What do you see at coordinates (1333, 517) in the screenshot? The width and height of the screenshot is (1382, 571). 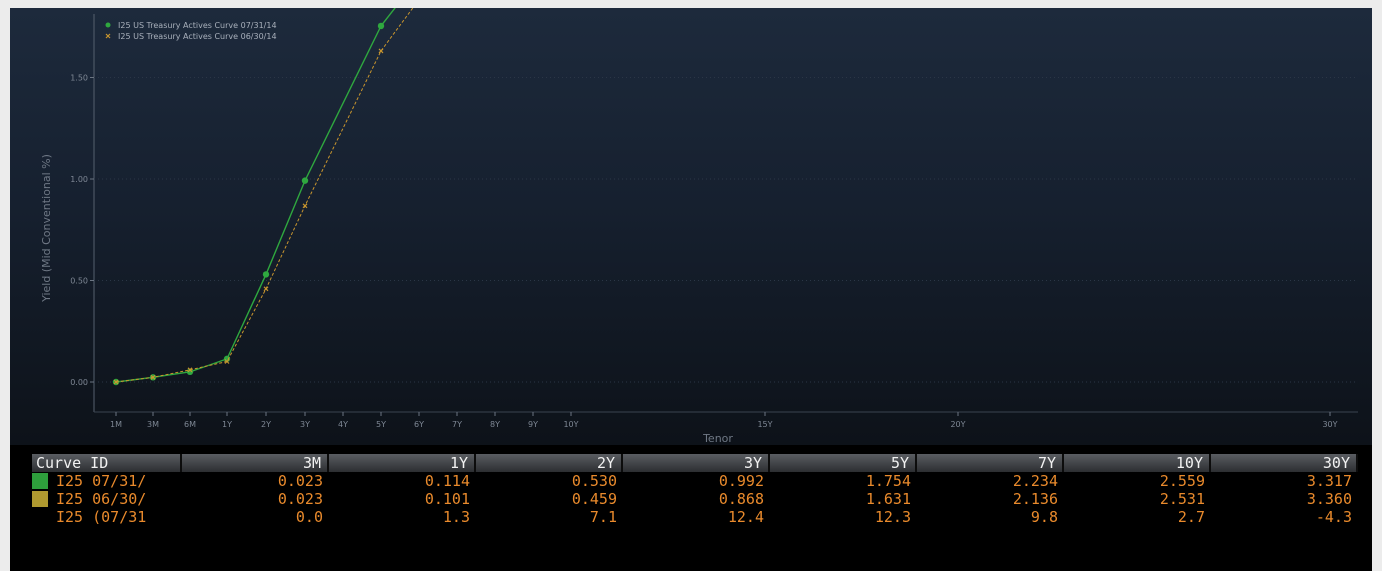 I see `value-cell: -4.3` at bounding box center [1333, 517].